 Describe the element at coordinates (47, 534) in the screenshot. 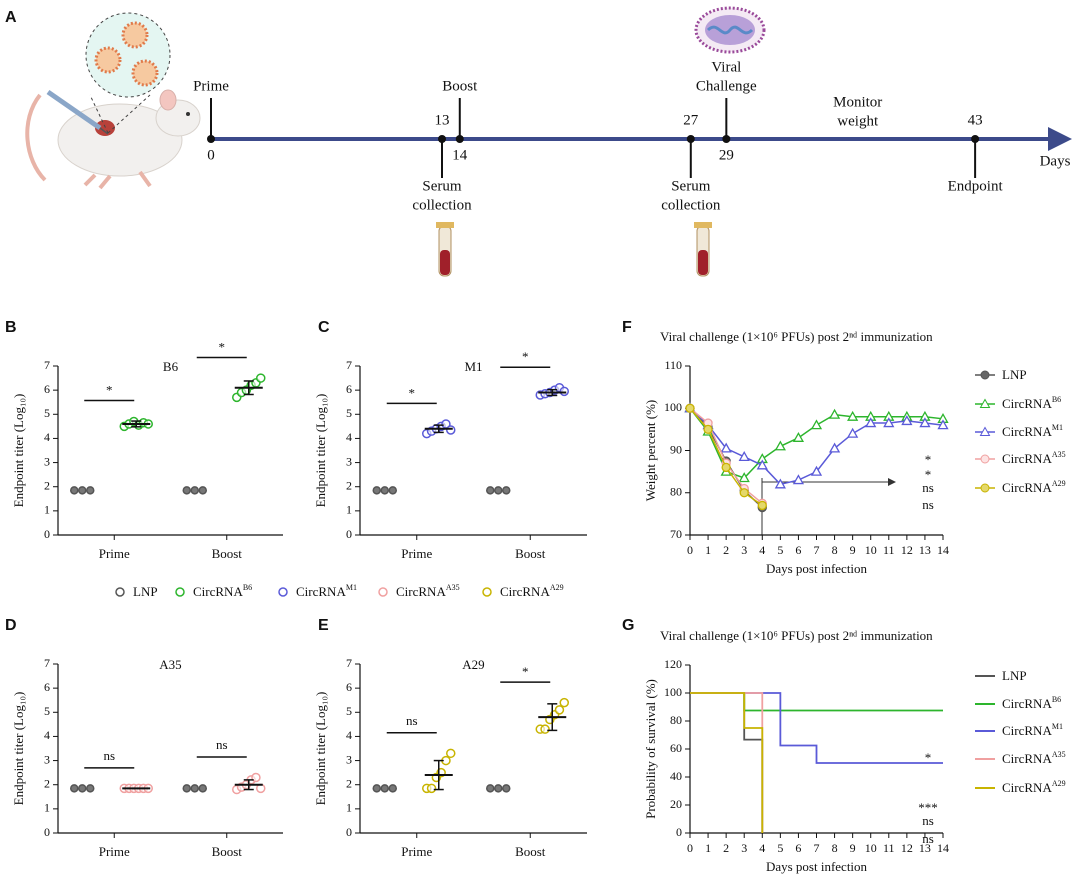

I see `y-tick-label: 0` at that location.